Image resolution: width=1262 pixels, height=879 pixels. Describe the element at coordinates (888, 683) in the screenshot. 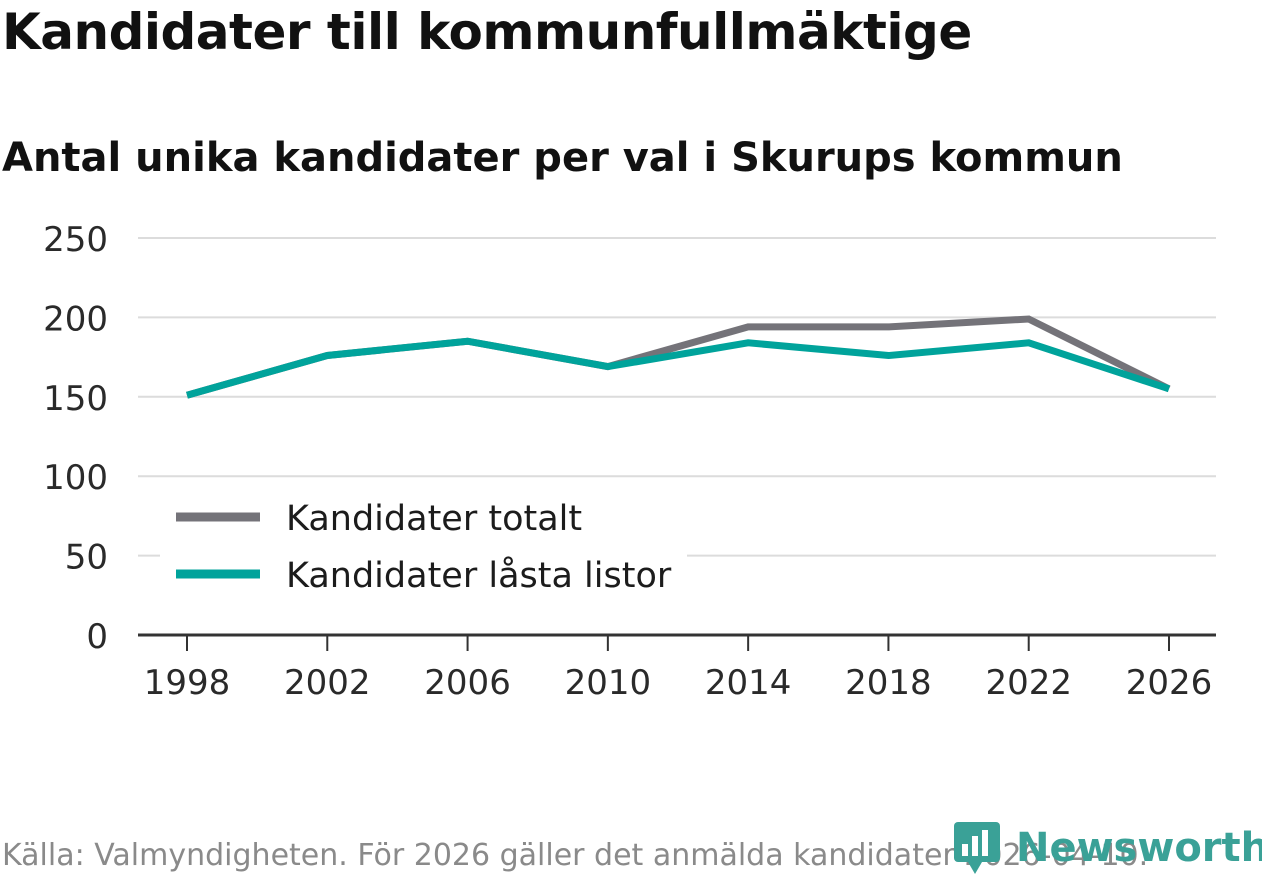

I see `x-tick-label: 2018` at that location.